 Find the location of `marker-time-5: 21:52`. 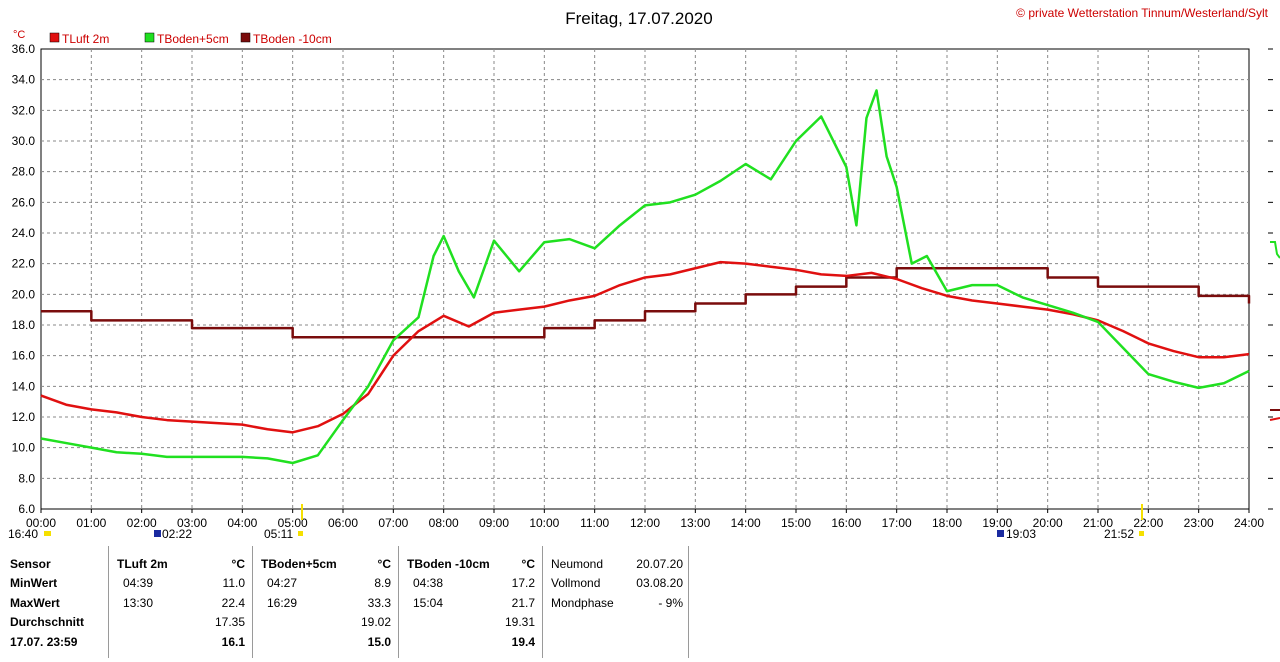

marker-time-5: 21:52 is located at coordinates (1119, 534).